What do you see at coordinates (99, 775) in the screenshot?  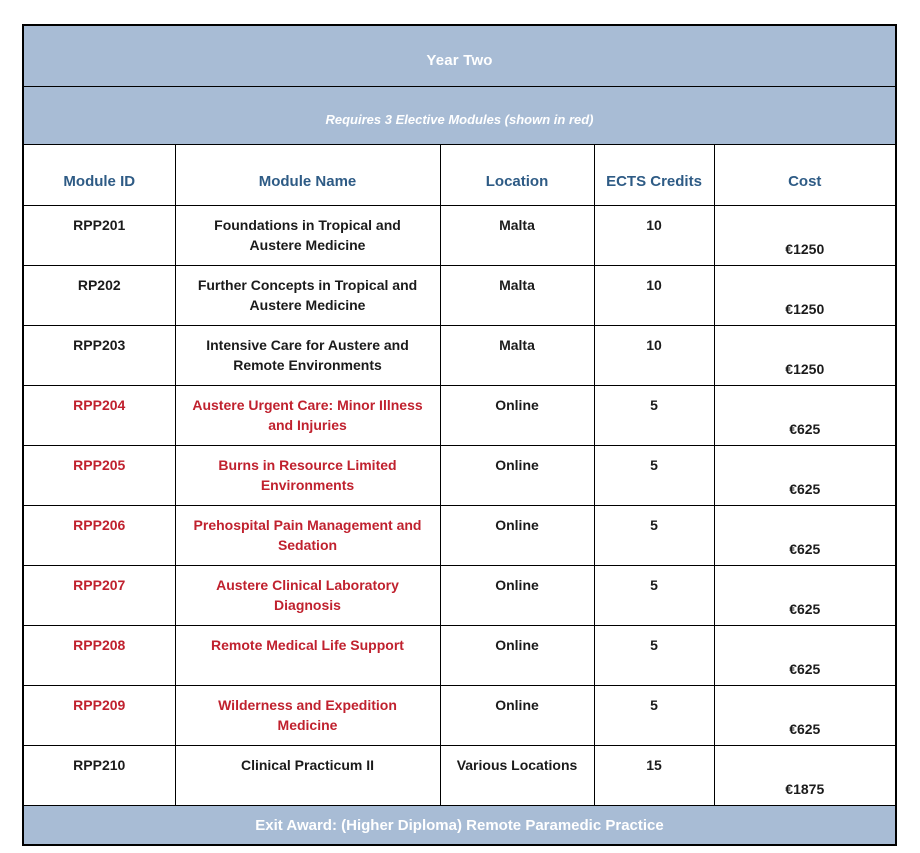 I see `module-id-cell: RPP210` at bounding box center [99, 775].